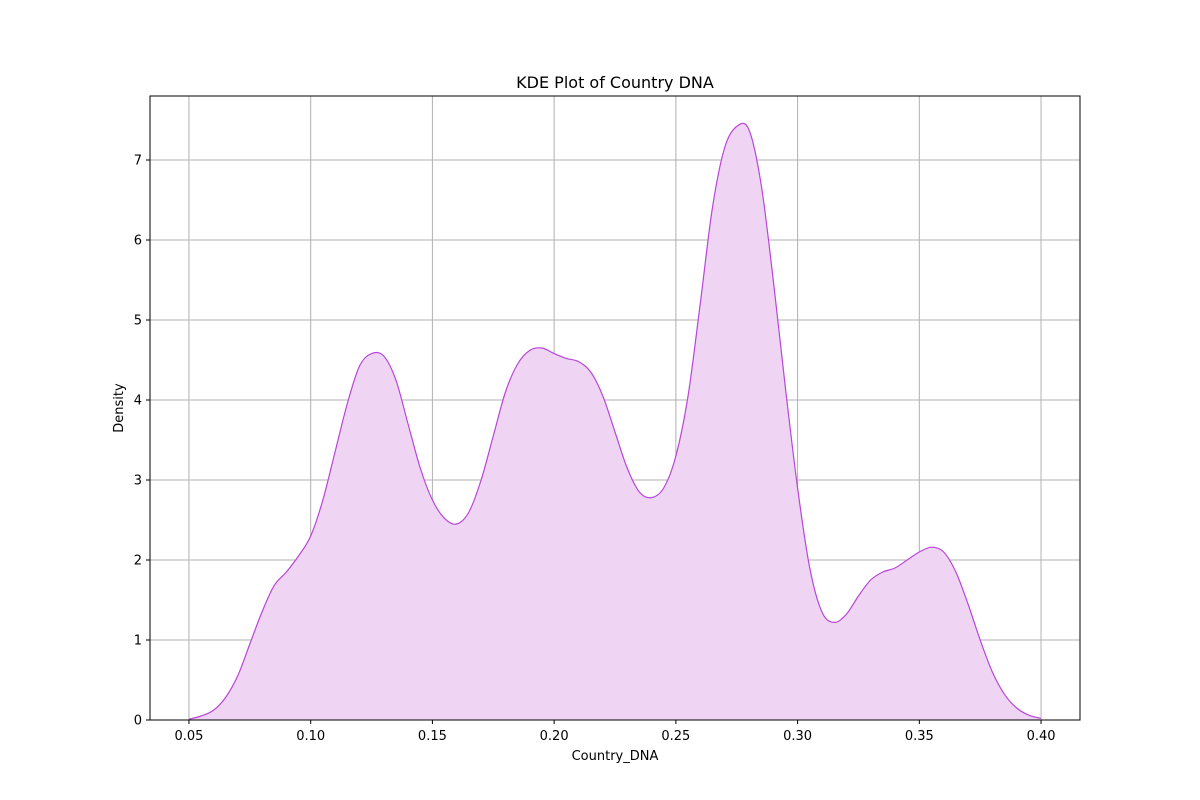  What do you see at coordinates (138, 721) in the screenshot?
I see `y-tick-label: 0` at bounding box center [138, 721].